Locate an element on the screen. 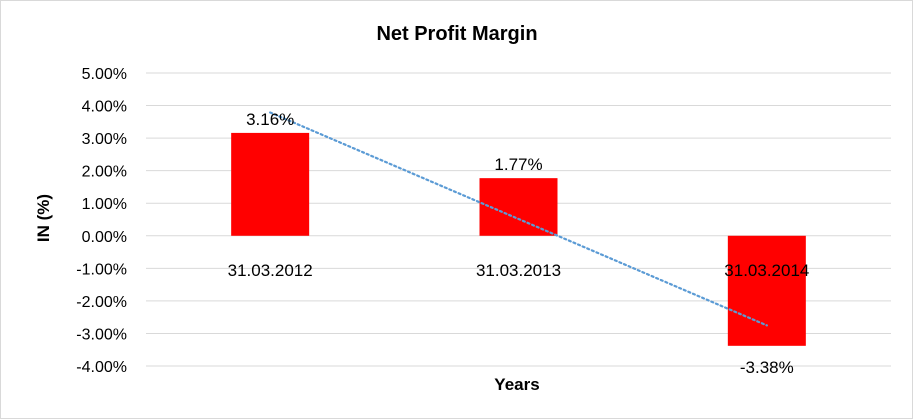 The height and width of the screenshot is (419, 913). data-label: 3.16% is located at coordinates (270, 119).